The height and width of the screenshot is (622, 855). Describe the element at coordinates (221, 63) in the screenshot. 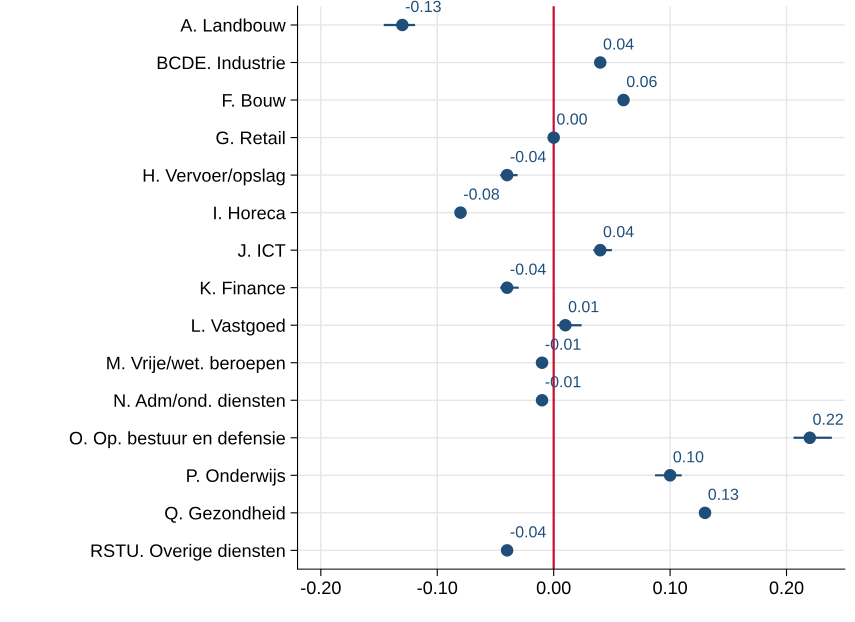

I see `y-tick-label: BCDE. Industrie` at that location.